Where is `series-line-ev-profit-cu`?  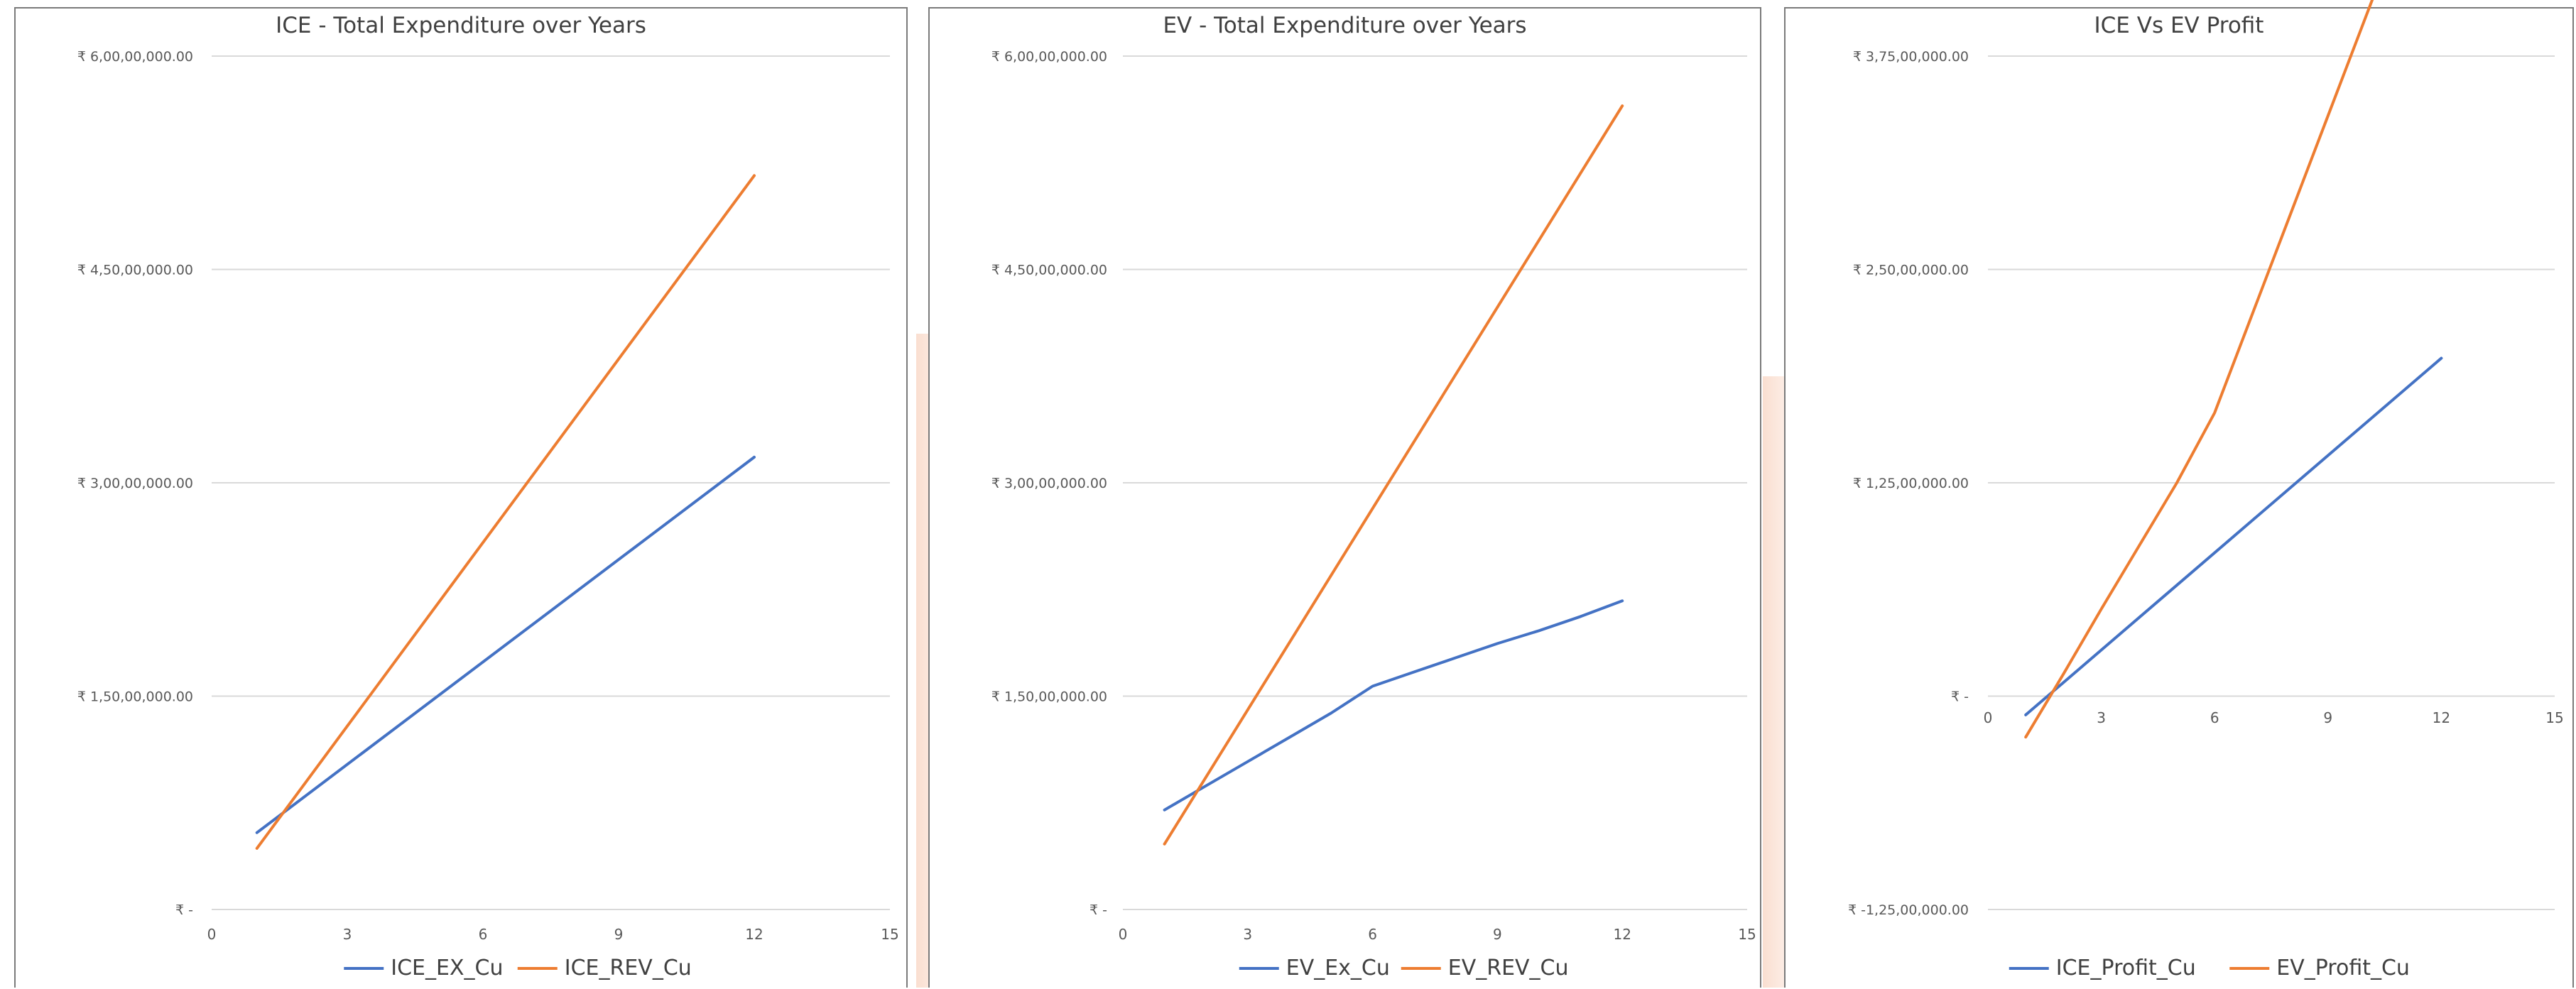 series-line-ev-profit-cu is located at coordinates (2199, 369).